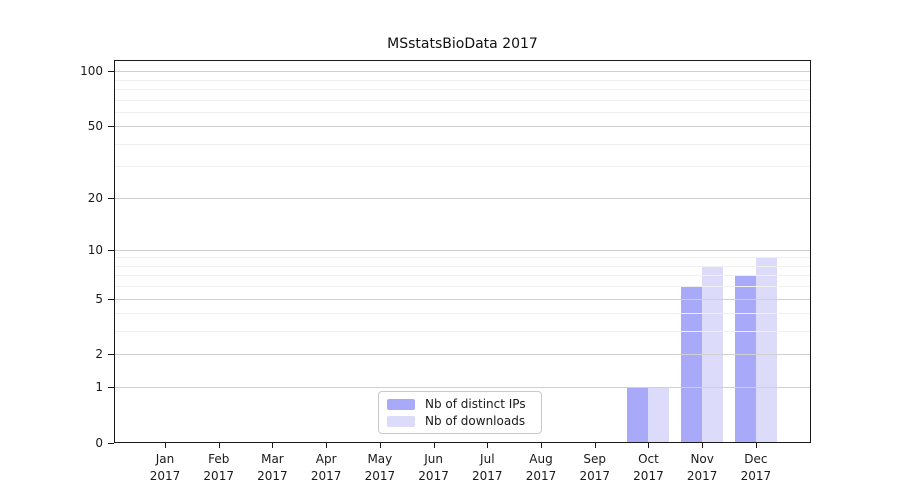  Describe the element at coordinates (99, 387) in the screenshot. I see `y-tick-label: 1` at that location.